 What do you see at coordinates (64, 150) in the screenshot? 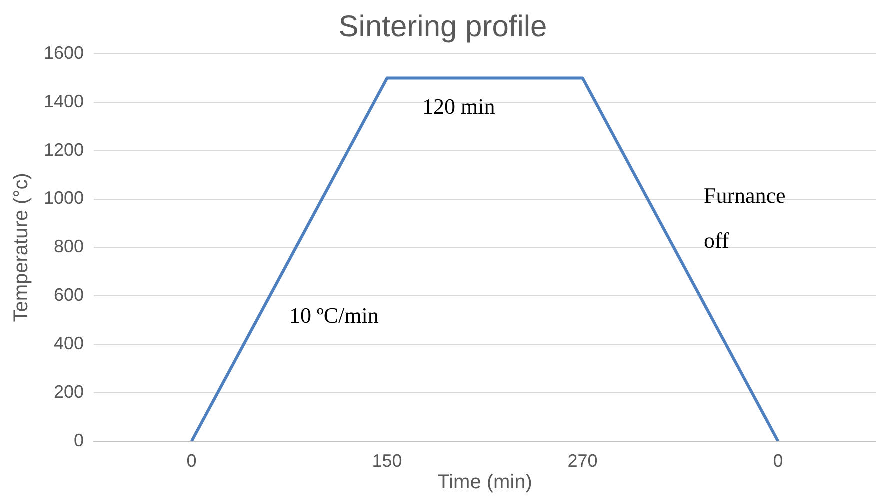
I see `y-tick-label: 1200` at bounding box center [64, 150].